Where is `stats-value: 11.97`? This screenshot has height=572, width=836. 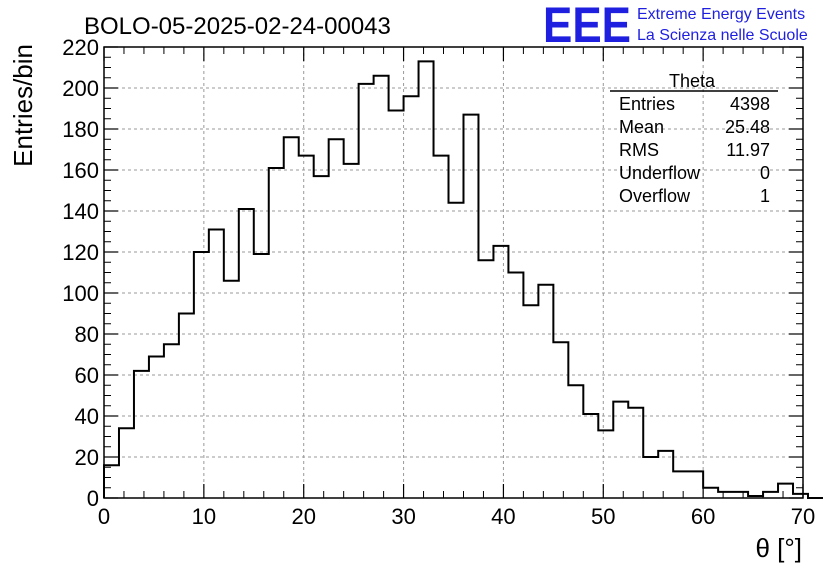 stats-value: 11.97 is located at coordinates (748, 150).